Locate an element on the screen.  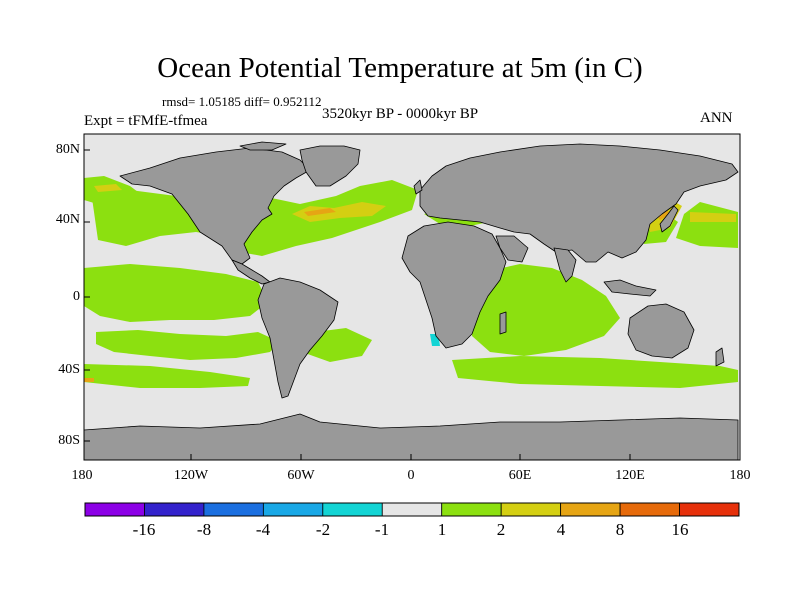
stats-text: rmsd= 1.05185 diff= 0.952112 is located at coordinates (242, 101).